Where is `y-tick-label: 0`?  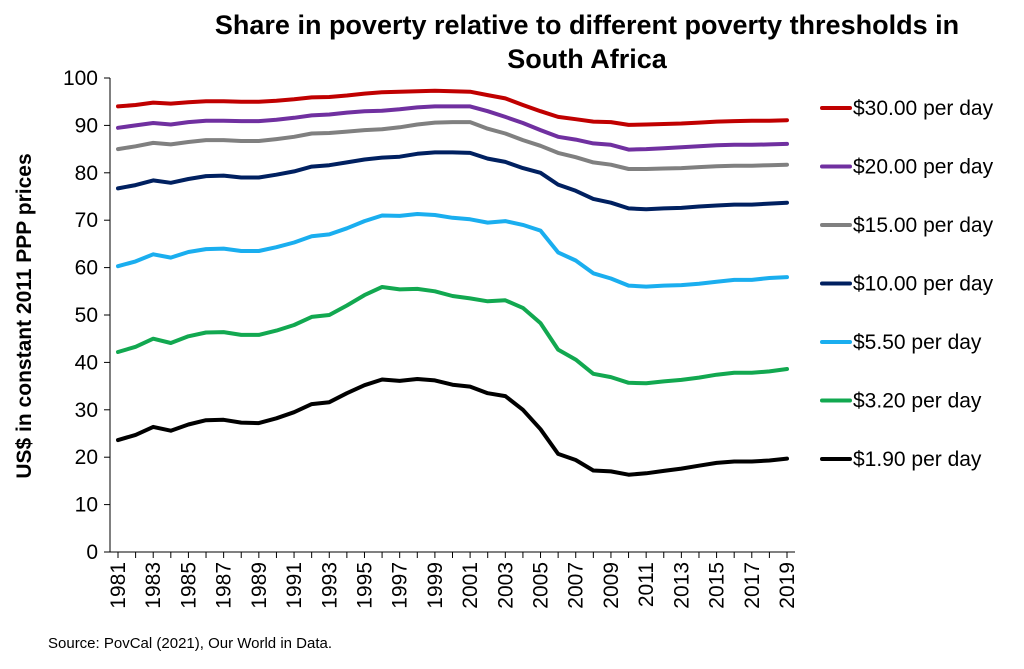
y-tick-label: 0 is located at coordinates (92, 552).